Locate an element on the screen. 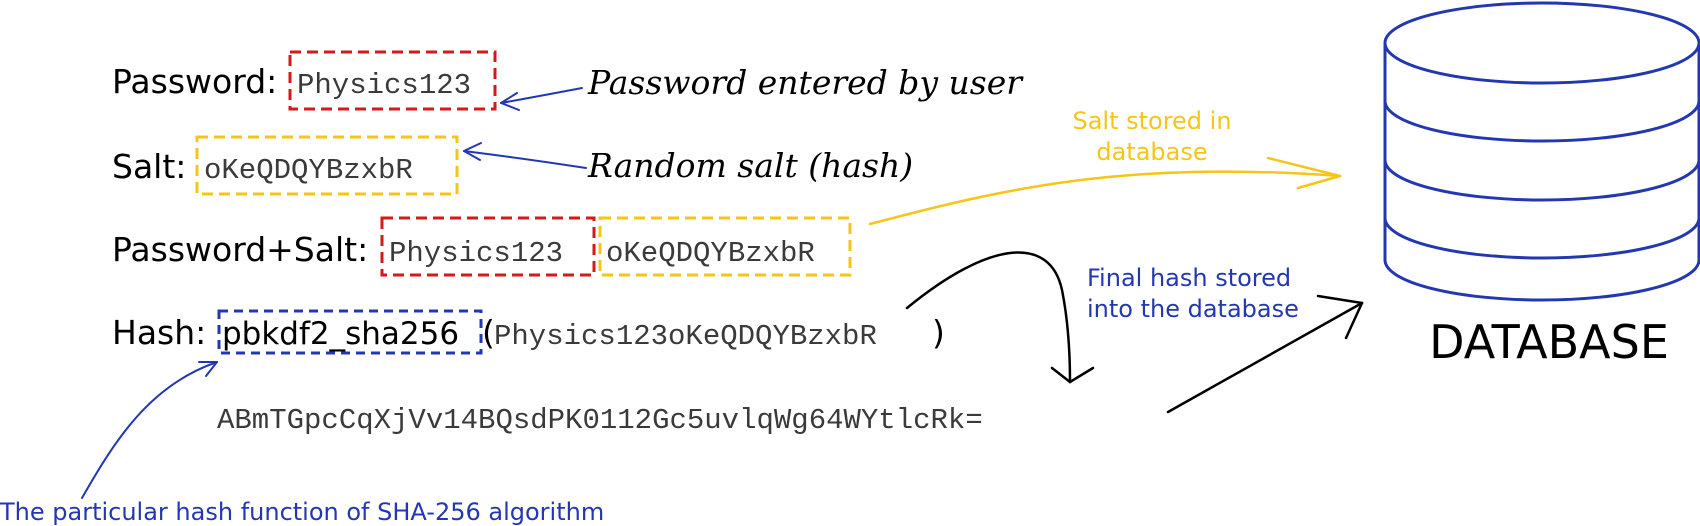 The image size is (1700, 526). hash-compute-arrow is located at coordinates (1000, 317).